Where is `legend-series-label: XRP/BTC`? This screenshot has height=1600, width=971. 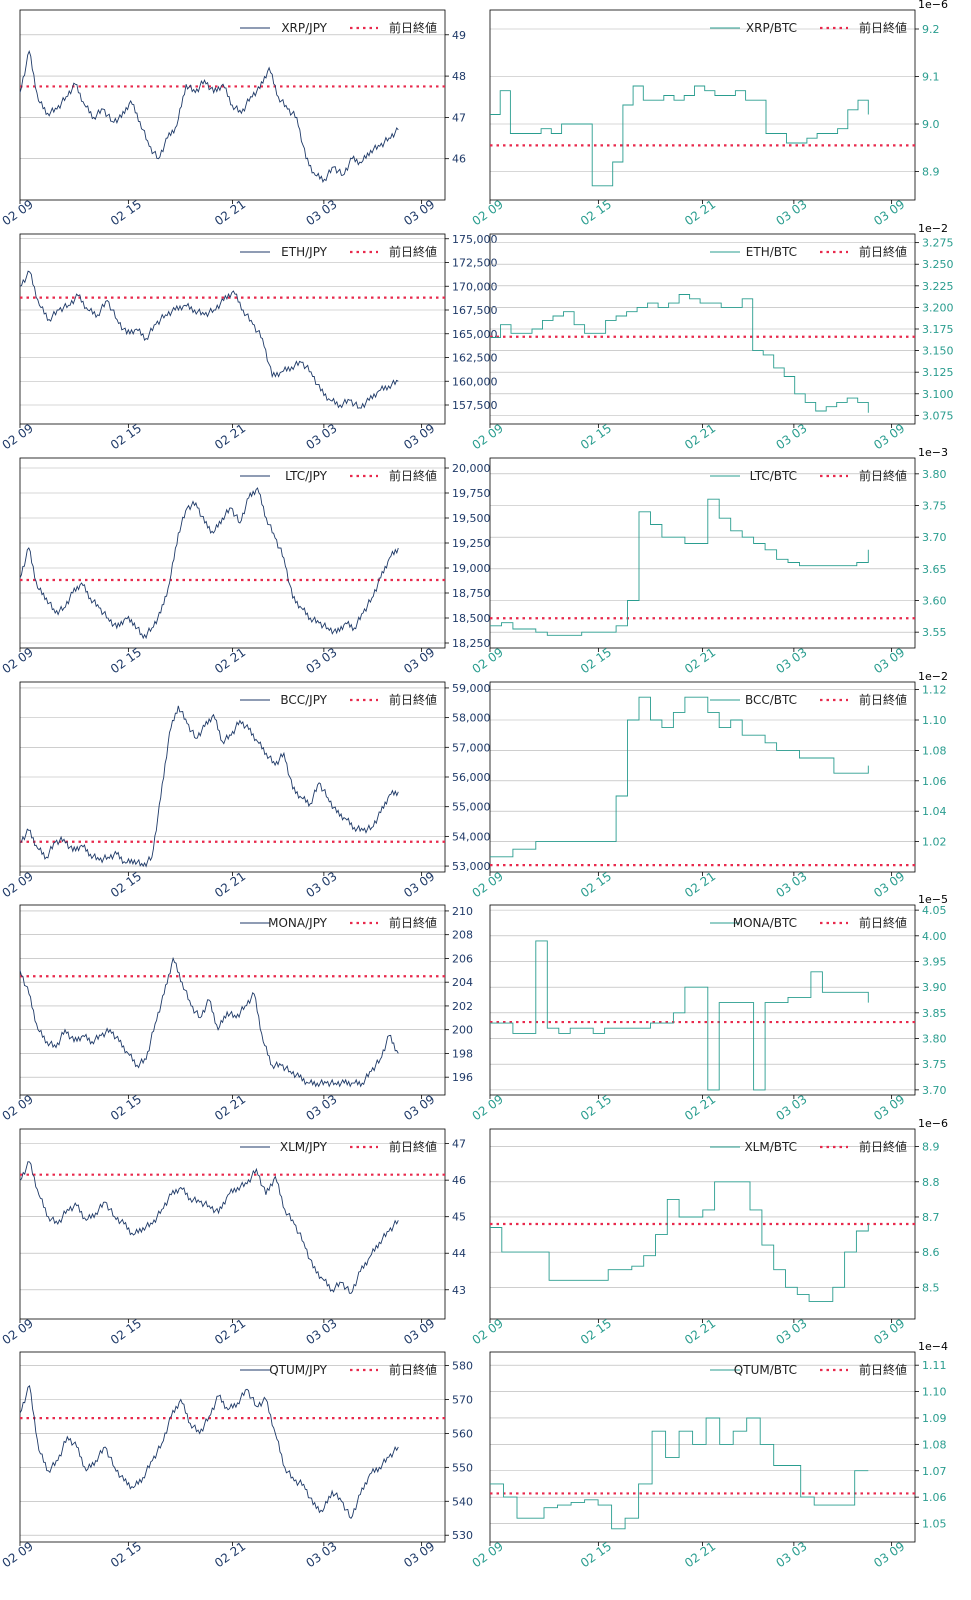 legend-series-label: XRP/BTC is located at coordinates (771, 28).